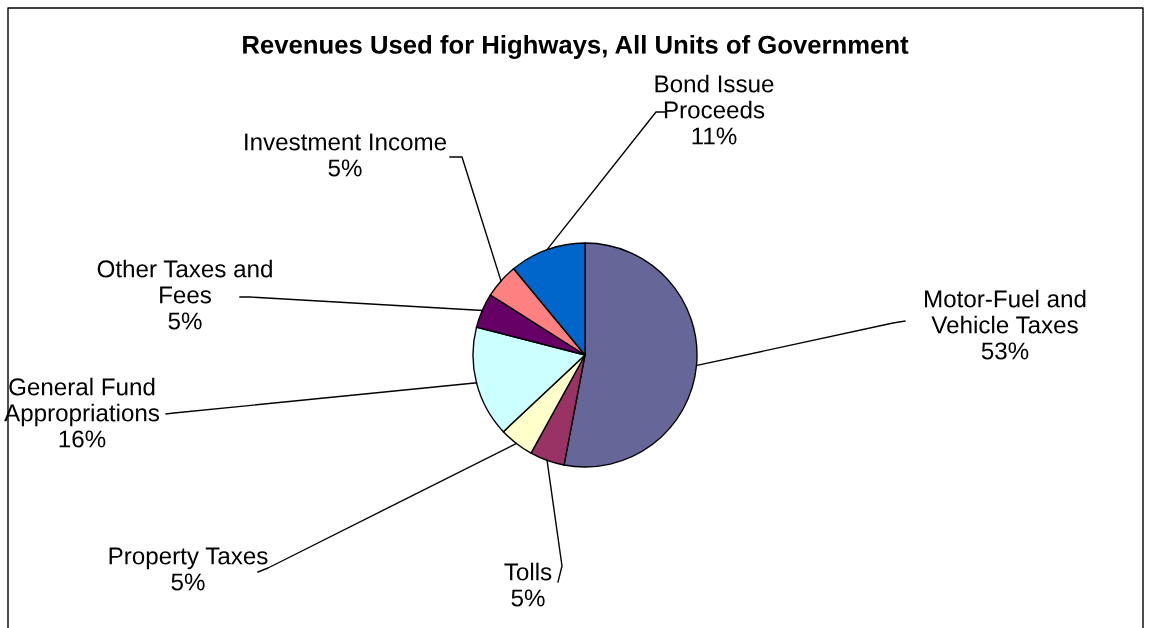 This screenshot has height=628, width=1151. Describe the element at coordinates (528, 571) in the screenshot. I see `slice-label: Tolls` at that location.